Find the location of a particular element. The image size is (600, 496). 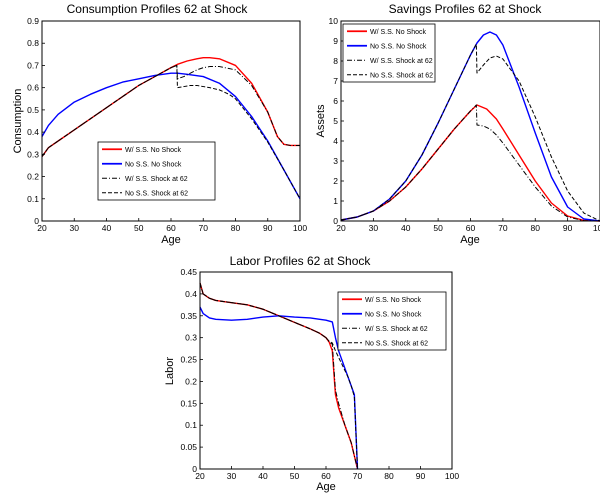

consumption-x-tick-label: 100 is located at coordinates (300, 228).